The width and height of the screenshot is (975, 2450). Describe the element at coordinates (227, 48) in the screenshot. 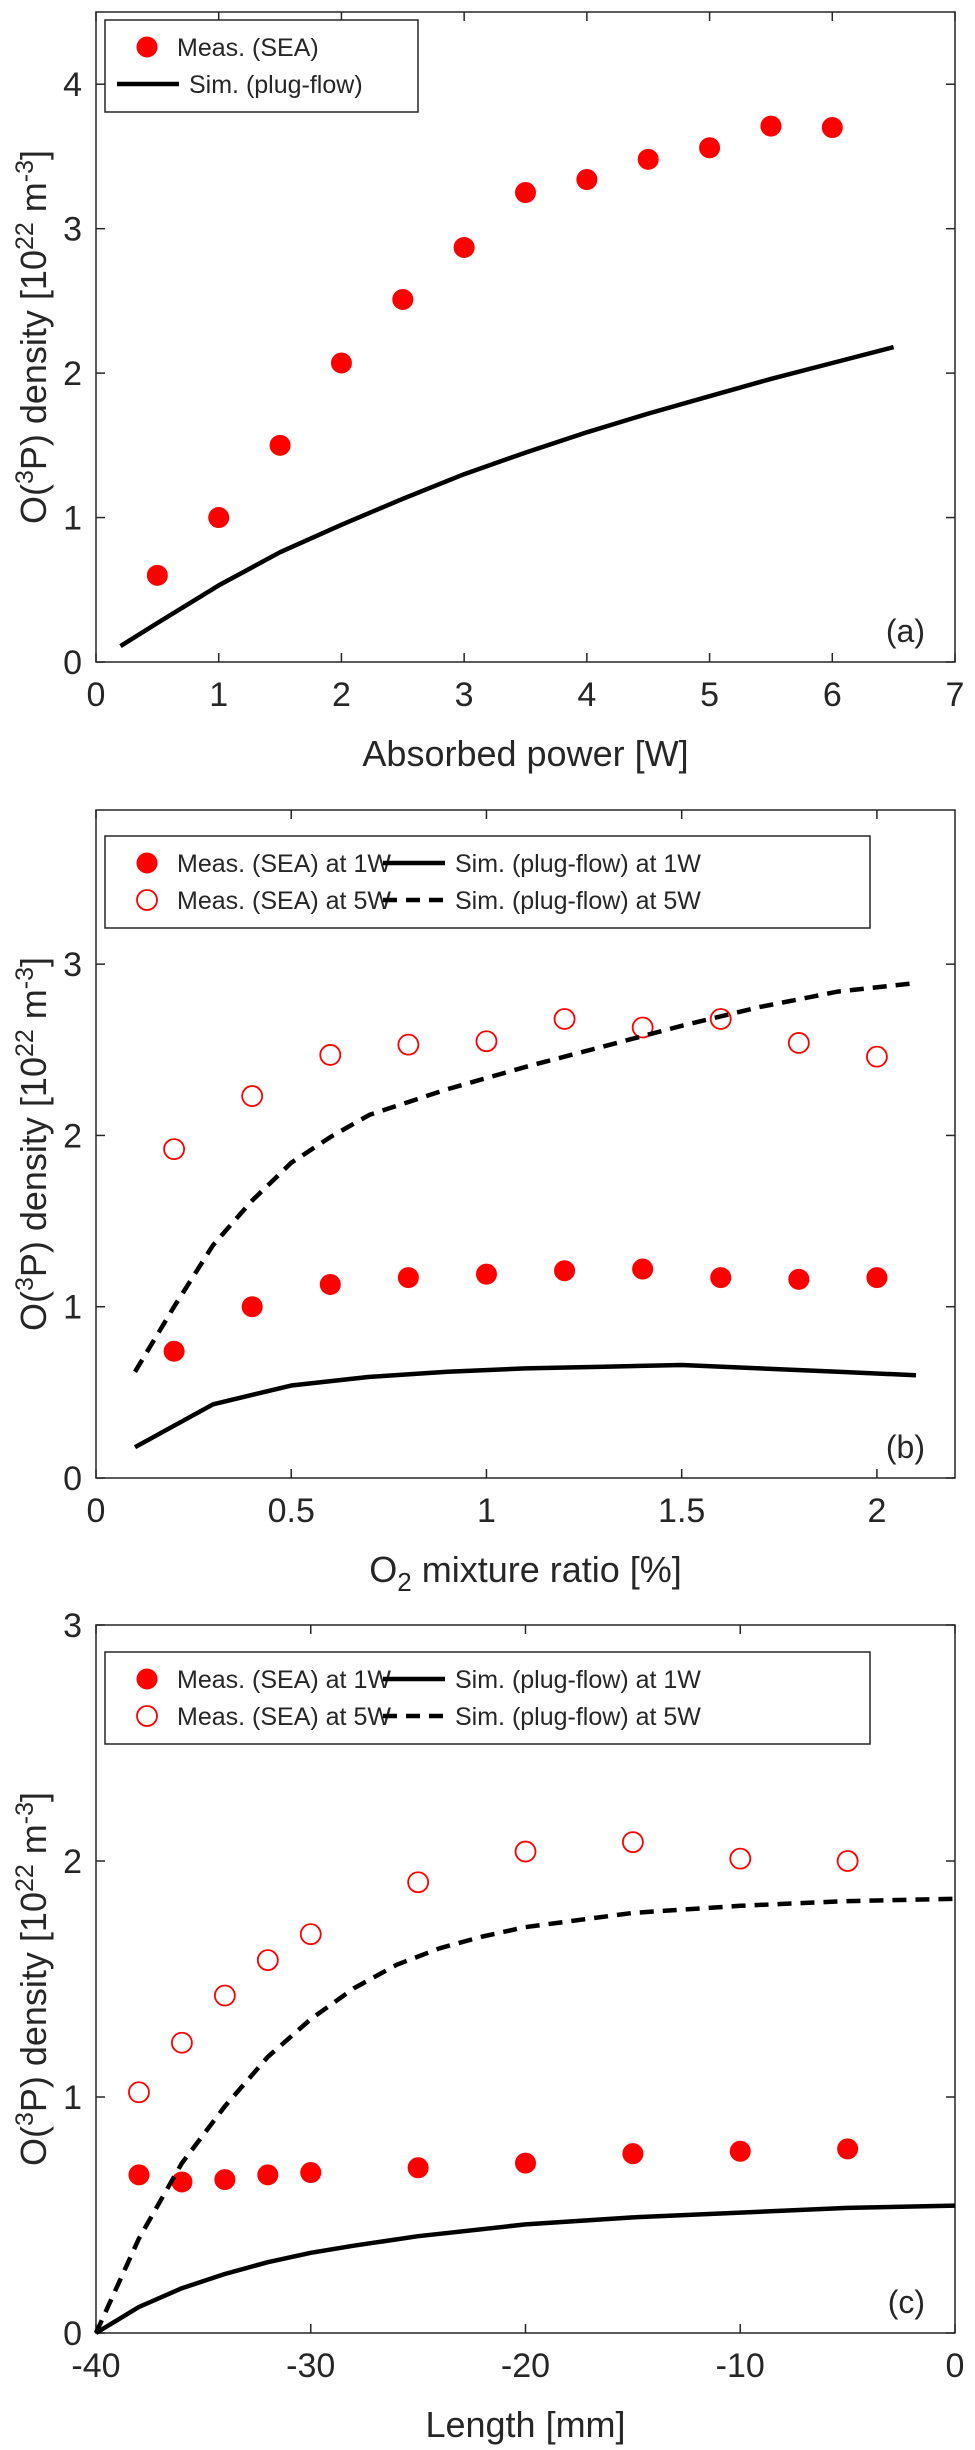

I see `legend-entry: Meas. (SEA)` at that location.